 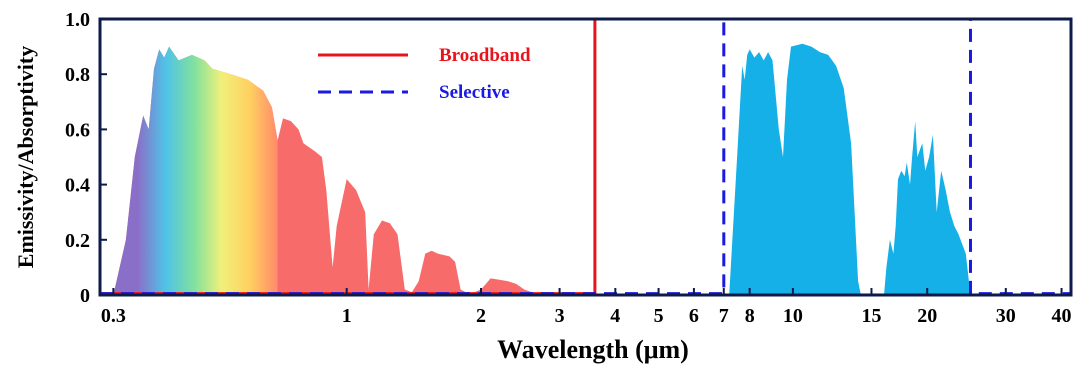 What do you see at coordinates (793, 316) in the screenshot?
I see `x-tick-label: 10` at bounding box center [793, 316].